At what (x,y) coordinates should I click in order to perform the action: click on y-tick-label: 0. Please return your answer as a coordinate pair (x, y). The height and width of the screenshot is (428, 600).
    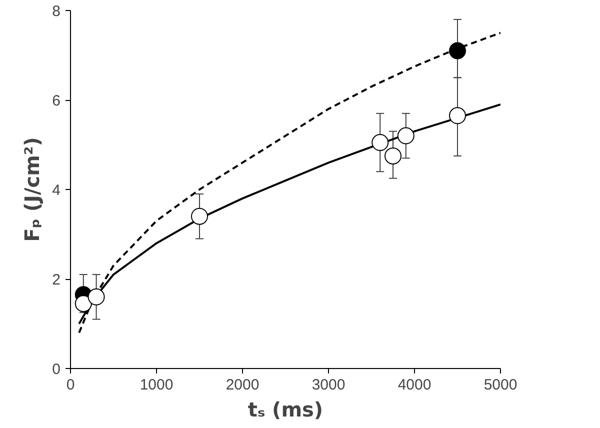
    Looking at the image, I should click on (56, 369).